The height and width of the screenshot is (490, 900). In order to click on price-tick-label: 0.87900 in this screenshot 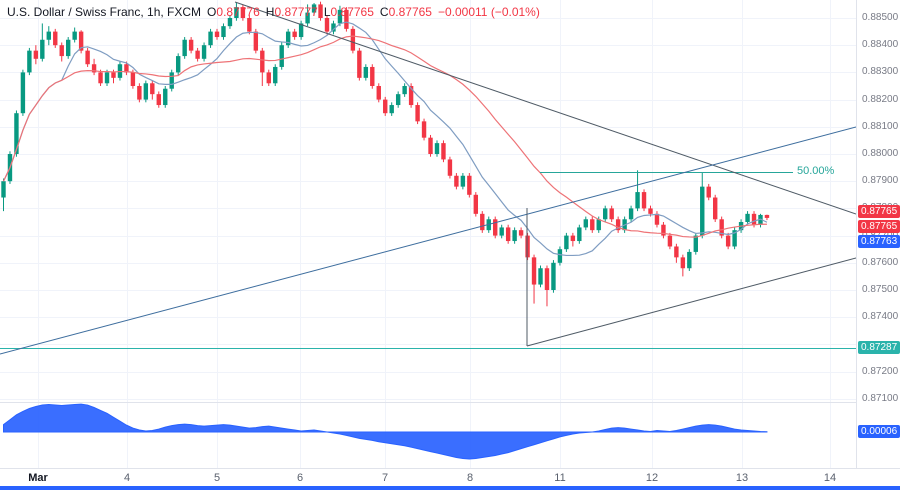, I will do `click(880, 181)`.